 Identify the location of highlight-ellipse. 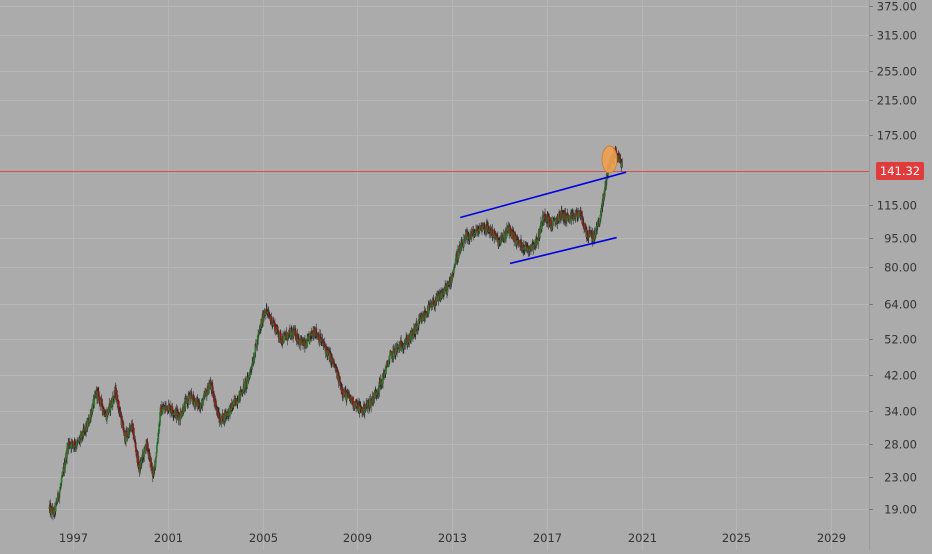
(609, 159).